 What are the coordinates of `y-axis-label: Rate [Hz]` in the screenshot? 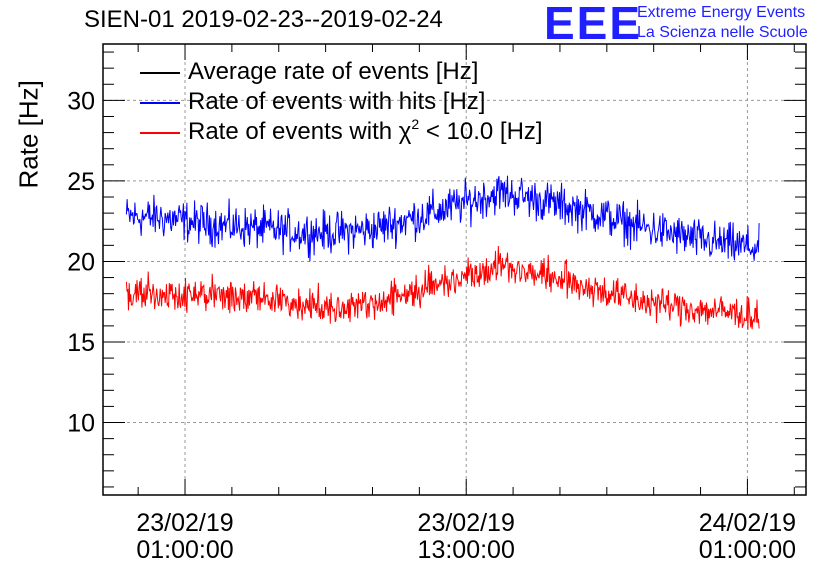 It's located at (28, 134).